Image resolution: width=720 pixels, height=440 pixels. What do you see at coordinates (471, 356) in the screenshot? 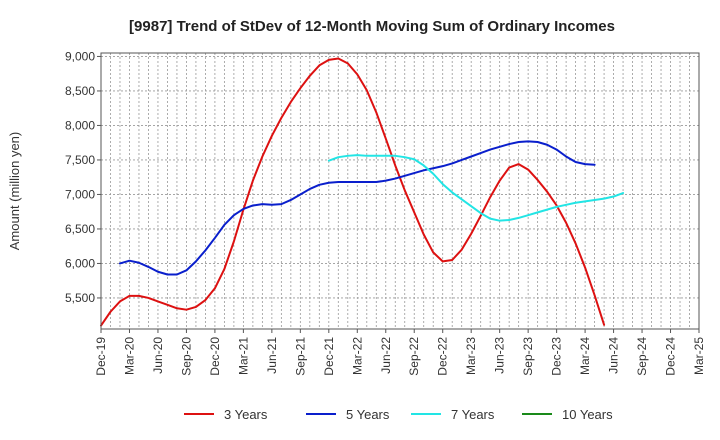
I see `x-tick-label: Mar-23` at bounding box center [471, 356].